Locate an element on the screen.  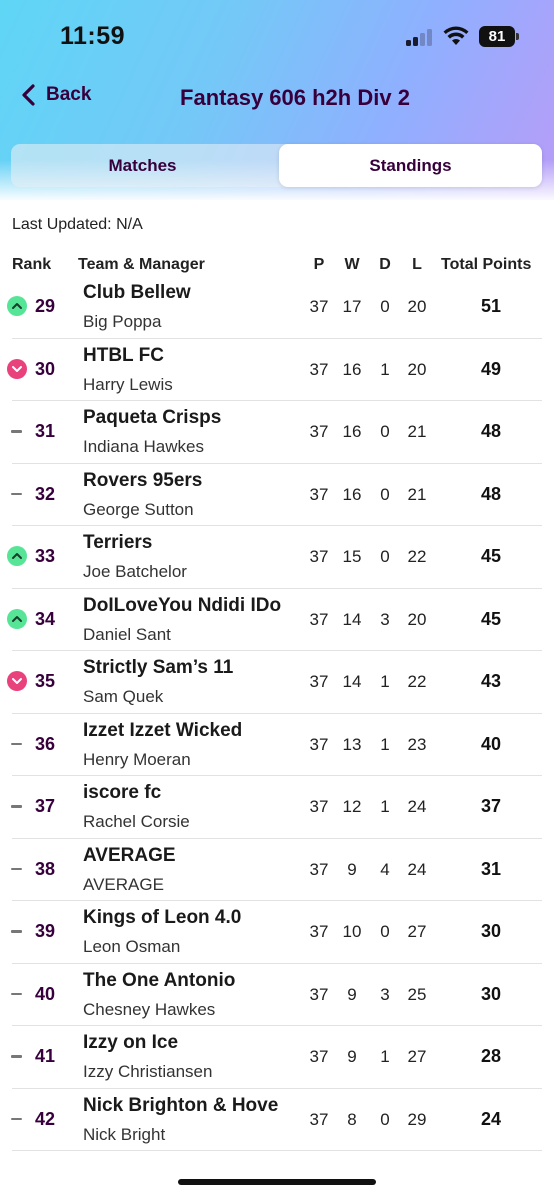
battery-icon: 81 is located at coordinates (499, 36).